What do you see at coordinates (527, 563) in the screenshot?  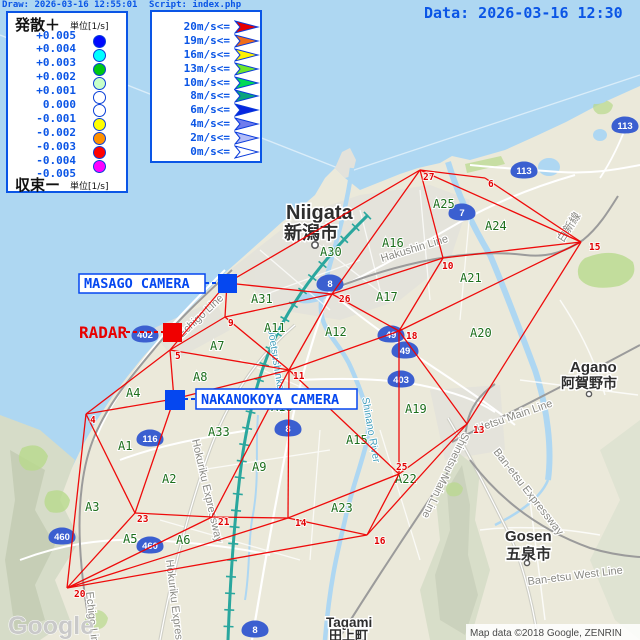 I see `city-gosen-marker` at bounding box center [527, 563].